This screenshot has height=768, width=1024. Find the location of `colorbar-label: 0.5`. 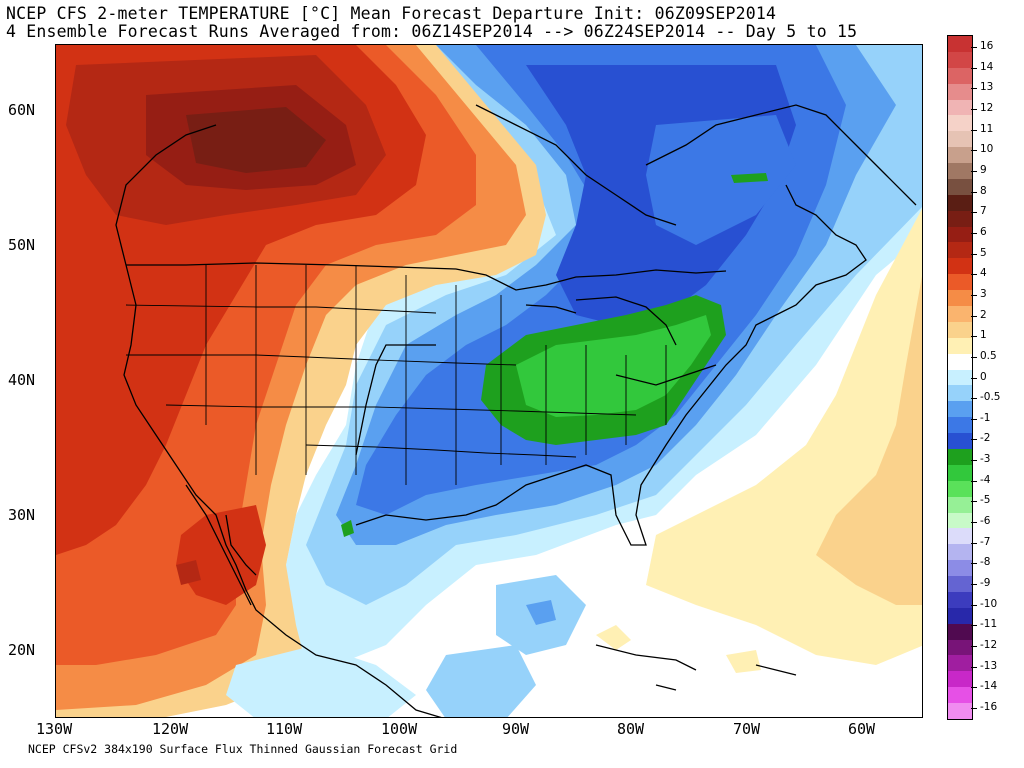

colorbar-label: 0.5 is located at coordinates (988, 355).